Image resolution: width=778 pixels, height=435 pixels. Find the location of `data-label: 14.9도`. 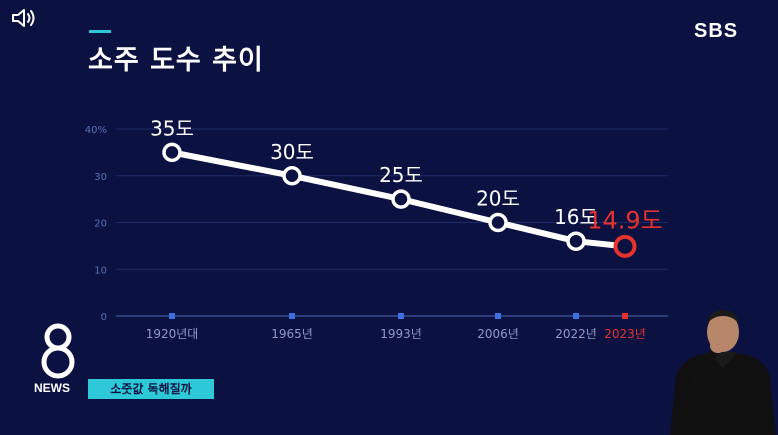

data-label: 14.9도 is located at coordinates (625, 220).